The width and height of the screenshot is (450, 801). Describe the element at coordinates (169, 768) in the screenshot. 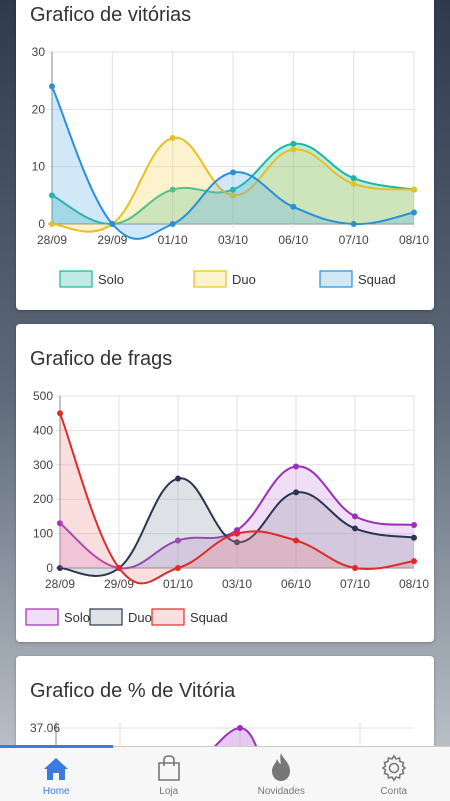

I see `bag-icon` at that location.